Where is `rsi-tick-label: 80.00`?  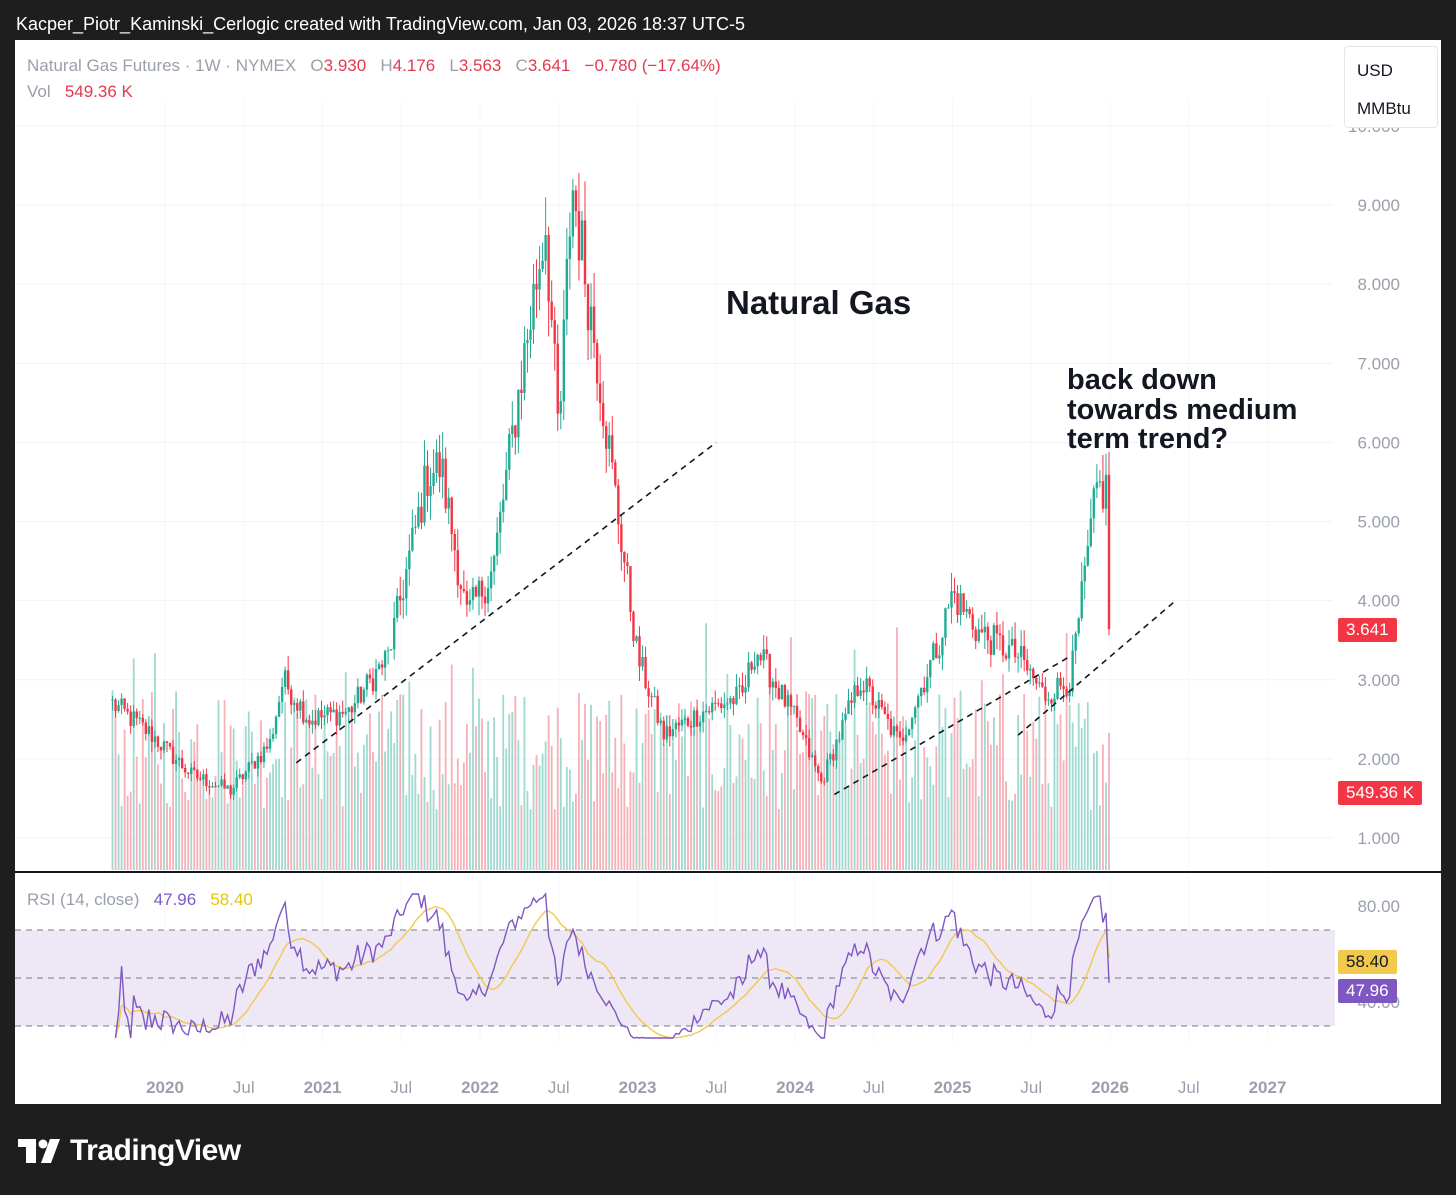
rsi-tick-label: 80.00 is located at coordinates (1378, 906).